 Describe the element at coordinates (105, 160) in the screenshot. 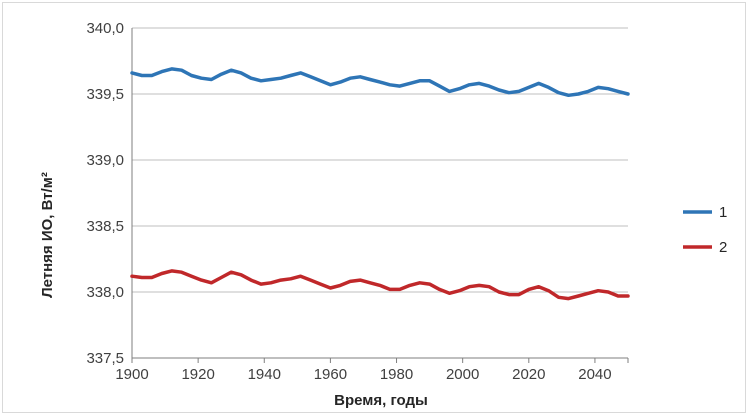

I see `y-tick-label: 339,0` at that location.